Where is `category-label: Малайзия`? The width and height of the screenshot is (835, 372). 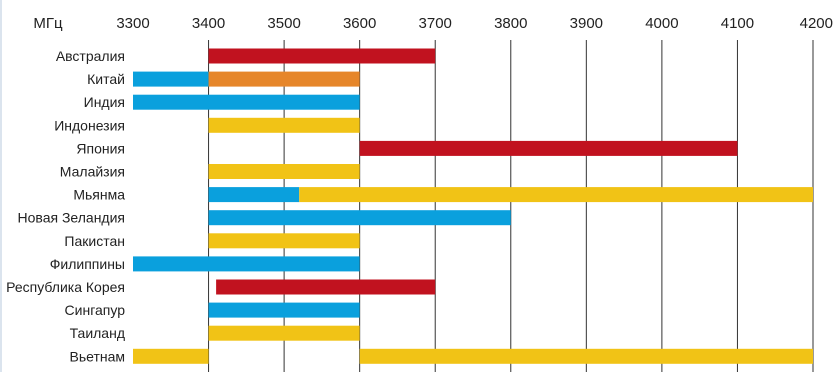 category-label: Малайзия is located at coordinates (92, 172).